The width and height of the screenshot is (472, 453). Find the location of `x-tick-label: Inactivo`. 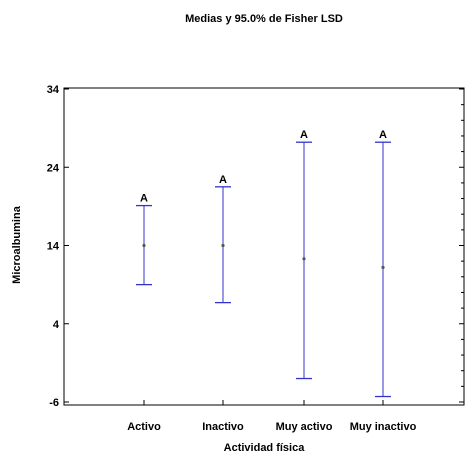

x-tick-label: Inactivo is located at coordinates (223, 427).